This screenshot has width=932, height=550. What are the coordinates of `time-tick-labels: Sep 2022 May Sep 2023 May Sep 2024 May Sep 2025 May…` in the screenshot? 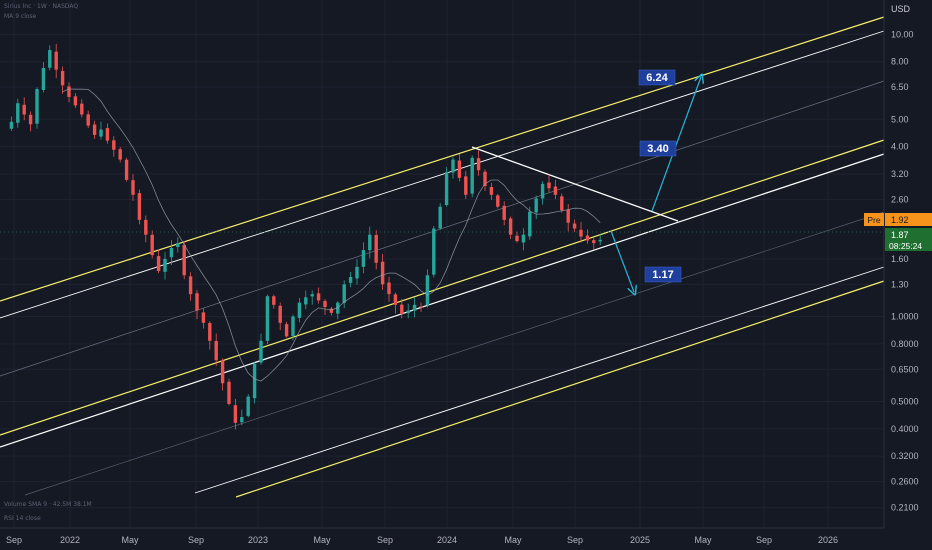 It's located at (422, 540).